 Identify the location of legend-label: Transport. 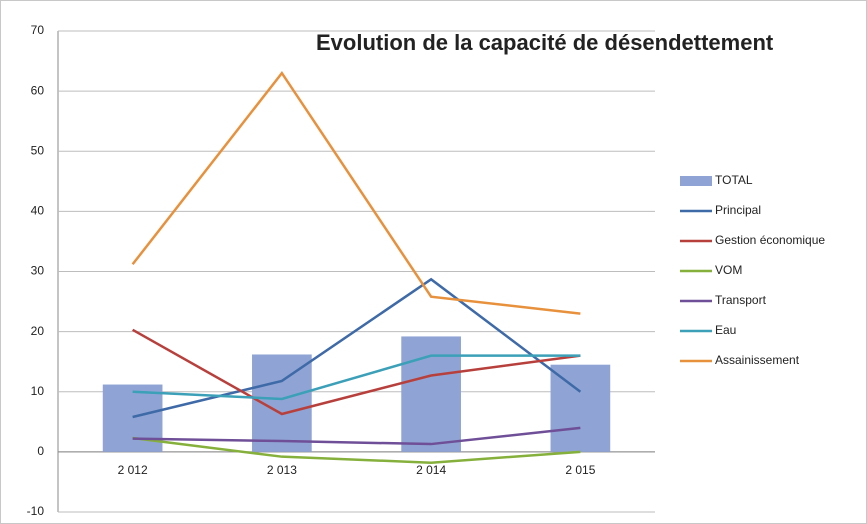
(741, 300).